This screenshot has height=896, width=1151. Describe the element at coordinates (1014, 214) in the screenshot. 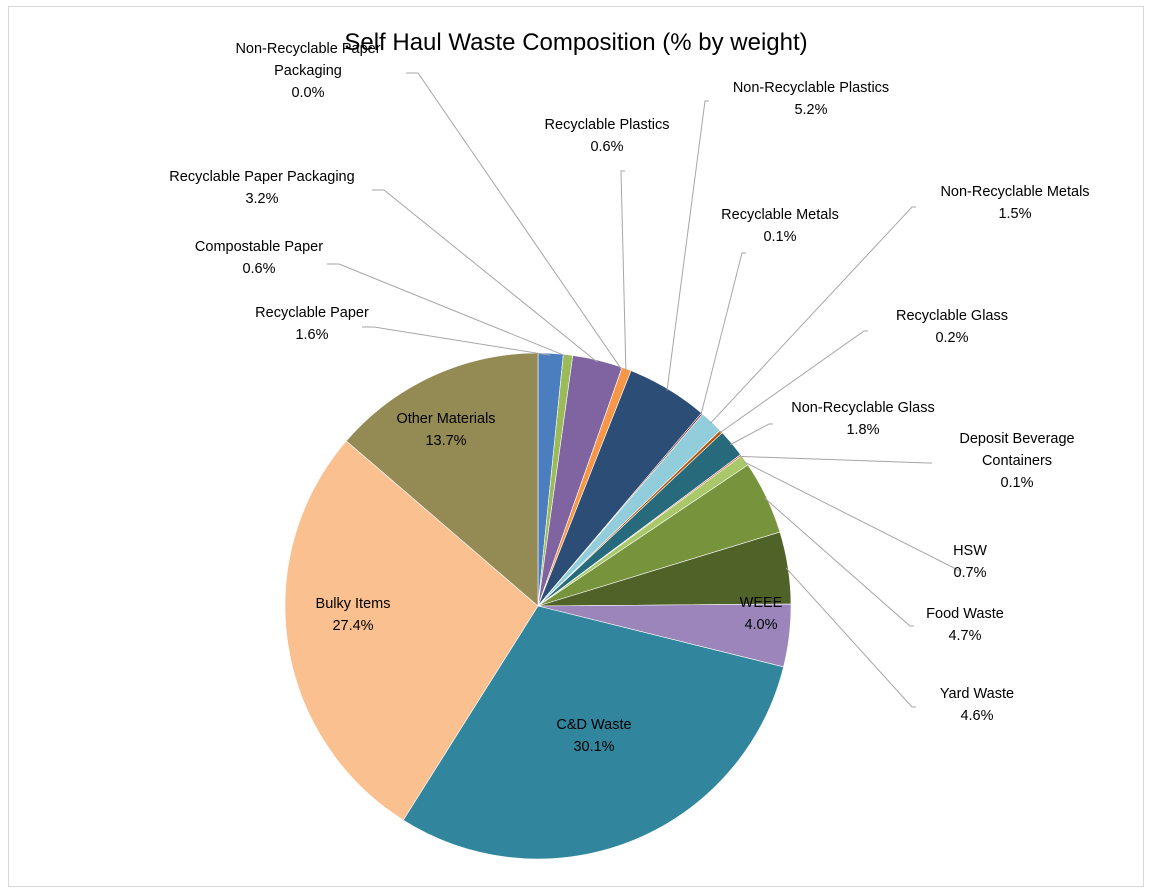

I see `data-label-value: 1.5%` at that location.